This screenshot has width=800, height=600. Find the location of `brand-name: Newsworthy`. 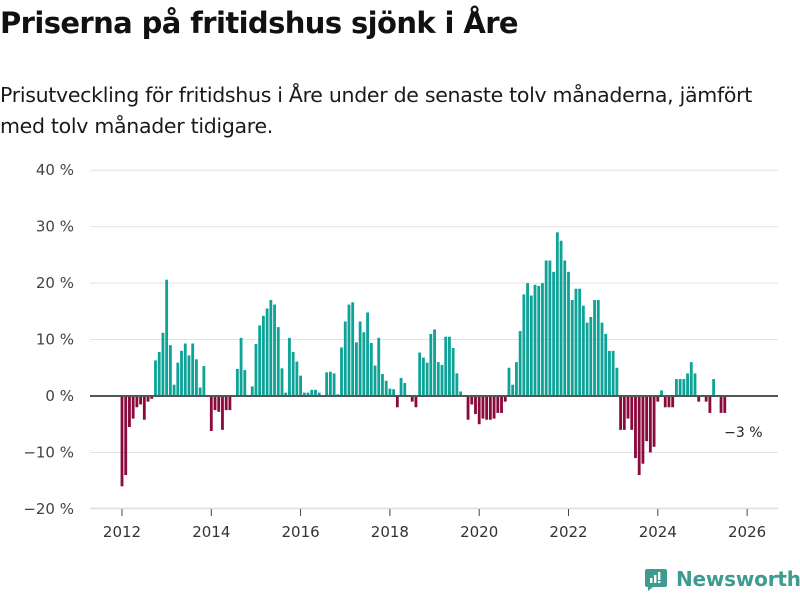

brand-name: Newsworthy is located at coordinates (738, 579).